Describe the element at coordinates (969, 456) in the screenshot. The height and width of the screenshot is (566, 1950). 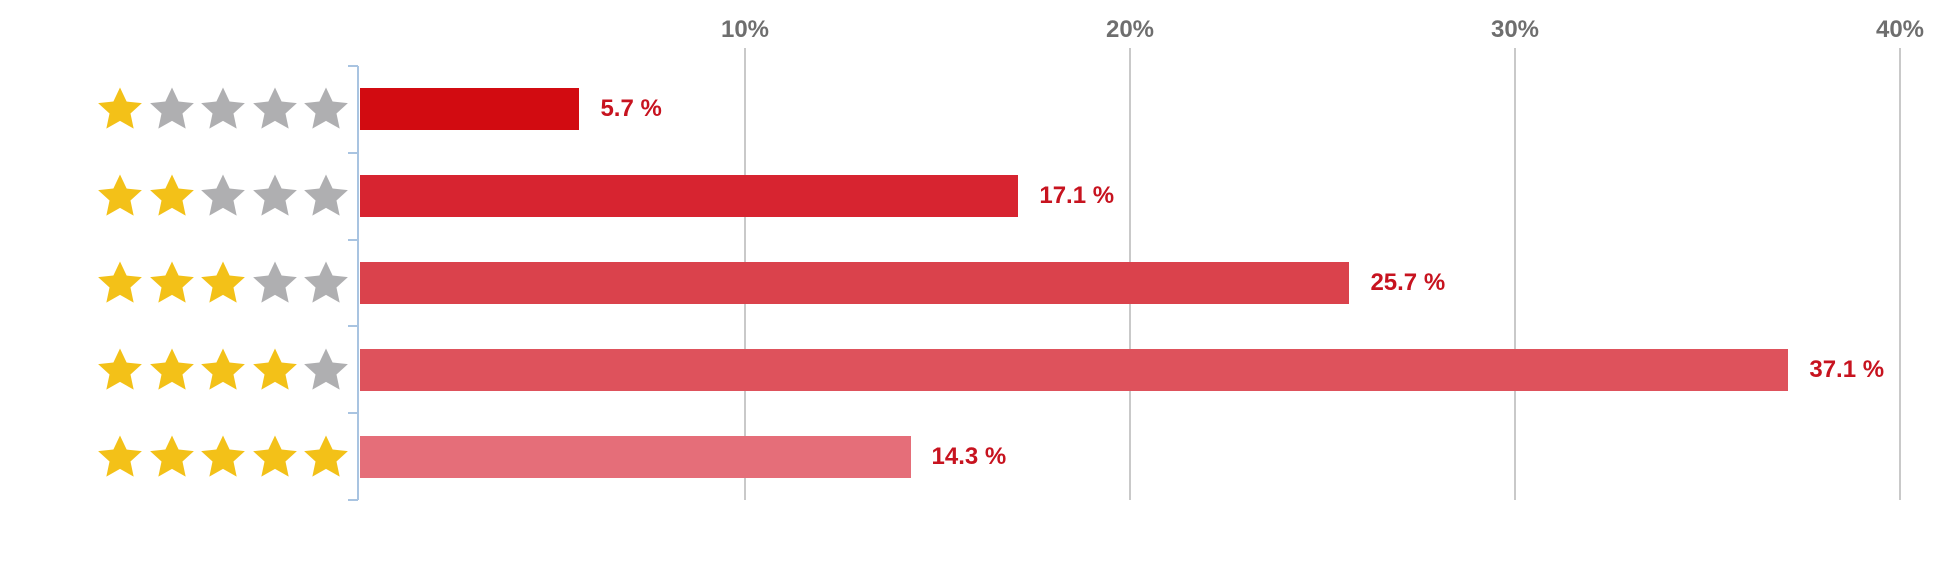
I see `rating-value-label: 14.3 %` at that location.